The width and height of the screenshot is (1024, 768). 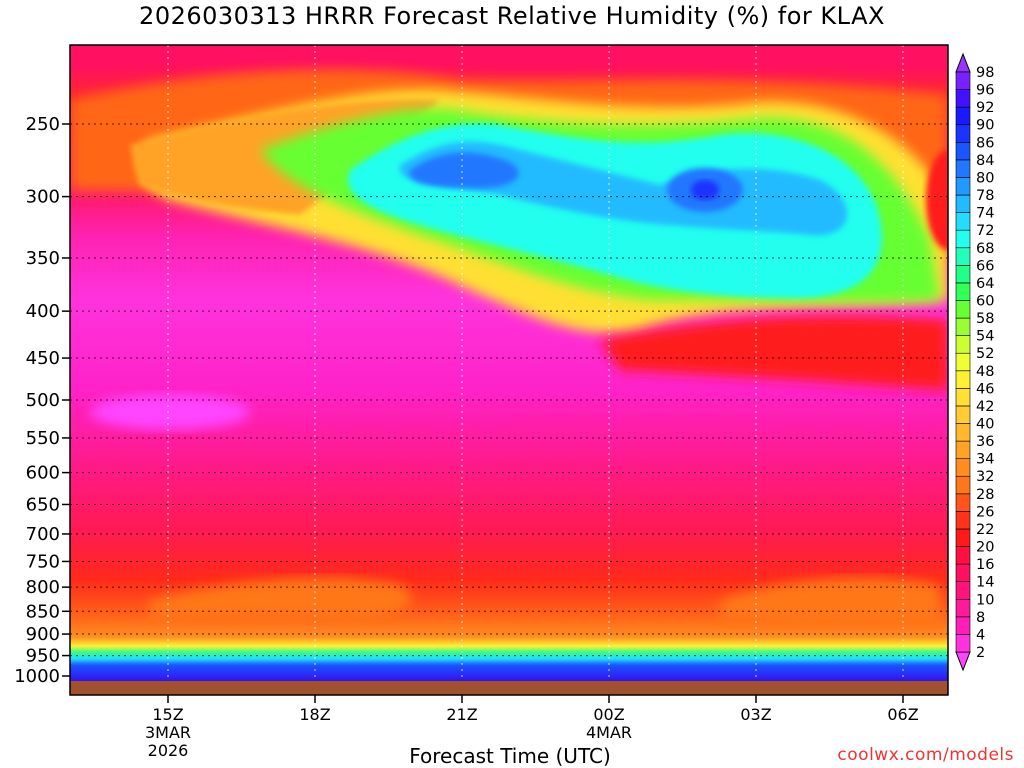 I want to click on x-tick-label-00Z-1: 4MAR, so click(x=609, y=732).